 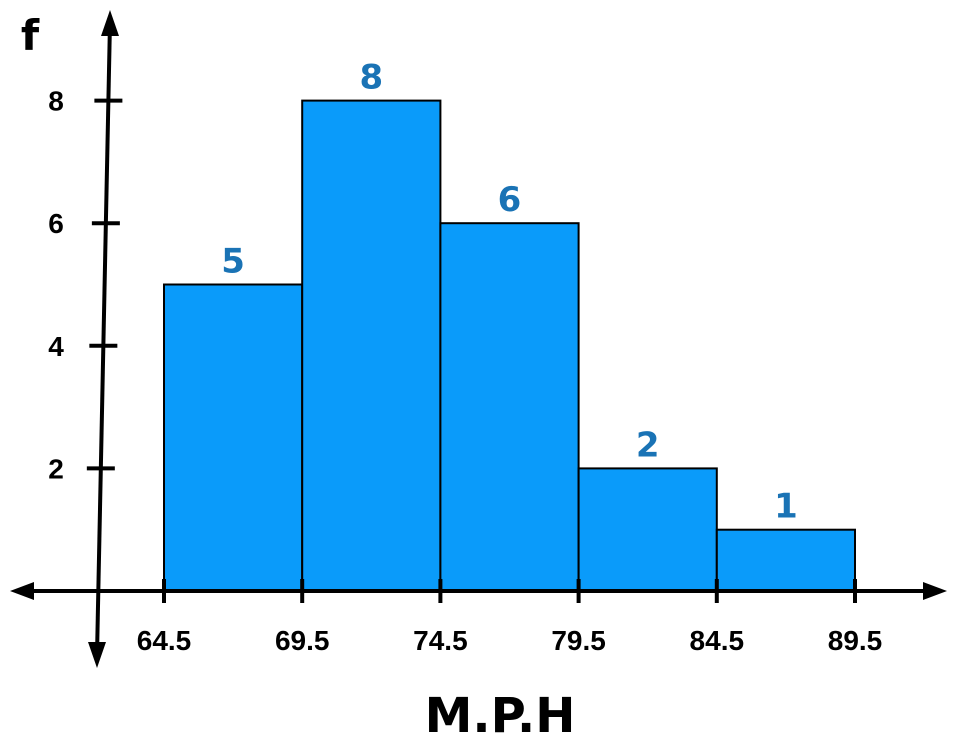 What do you see at coordinates (56, 101) in the screenshot?
I see `y-tick-label: 8` at bounding box center [56, 101].